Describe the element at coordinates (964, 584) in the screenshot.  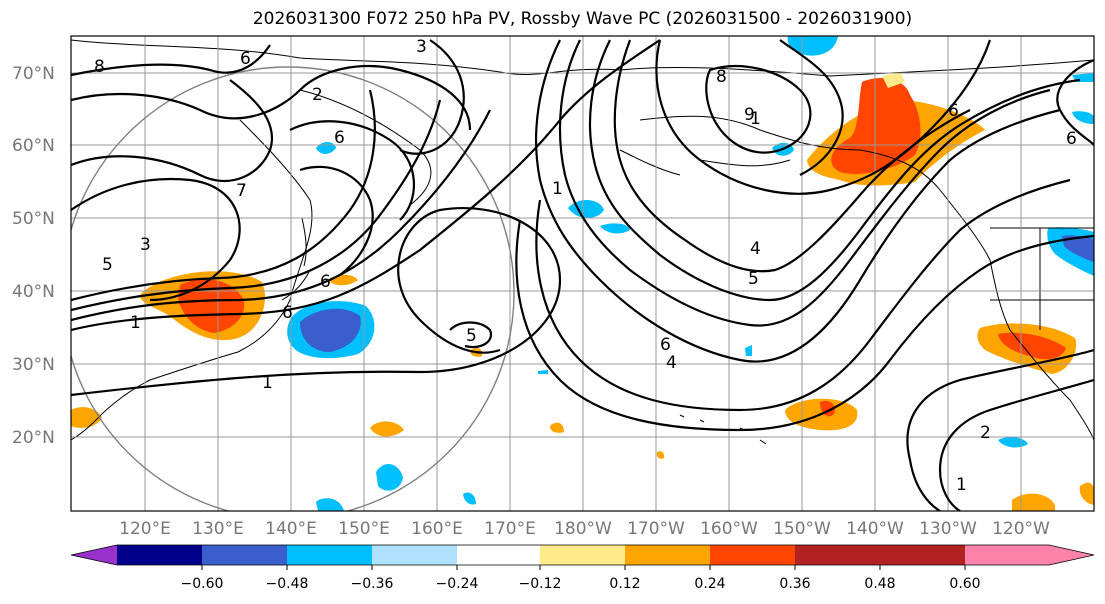
I see `colorbar-tick-label: 0.60` at that location.